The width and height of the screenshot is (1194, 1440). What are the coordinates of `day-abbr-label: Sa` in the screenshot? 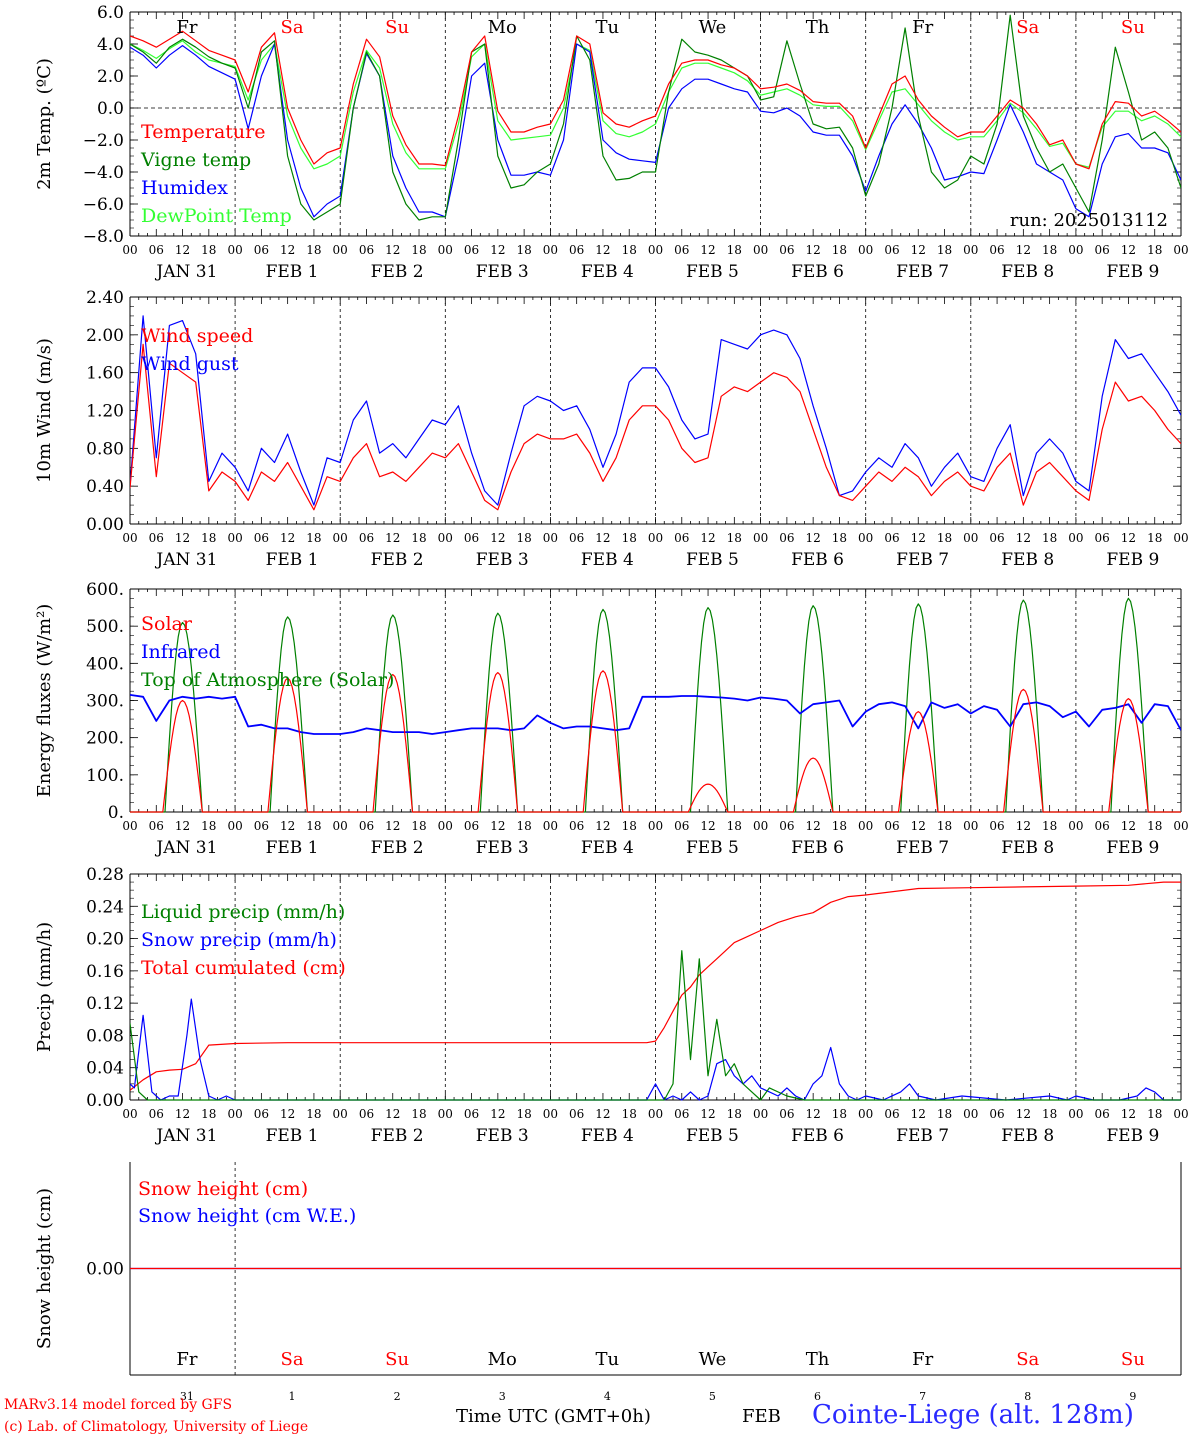 It's located at (291, 1359).